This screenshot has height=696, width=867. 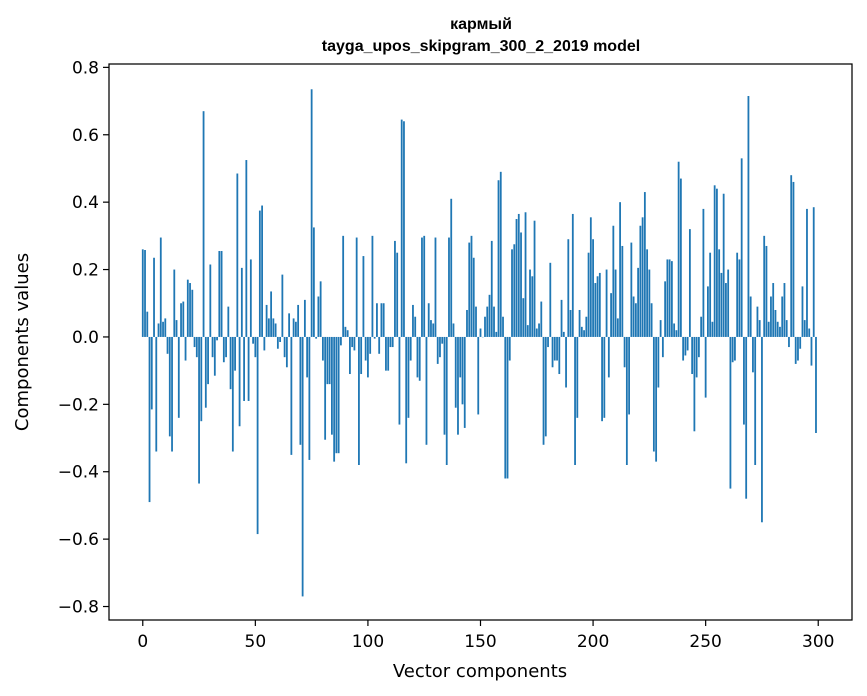 I want to click on x-axis-label: Vector components, so click(x=480, y=671).